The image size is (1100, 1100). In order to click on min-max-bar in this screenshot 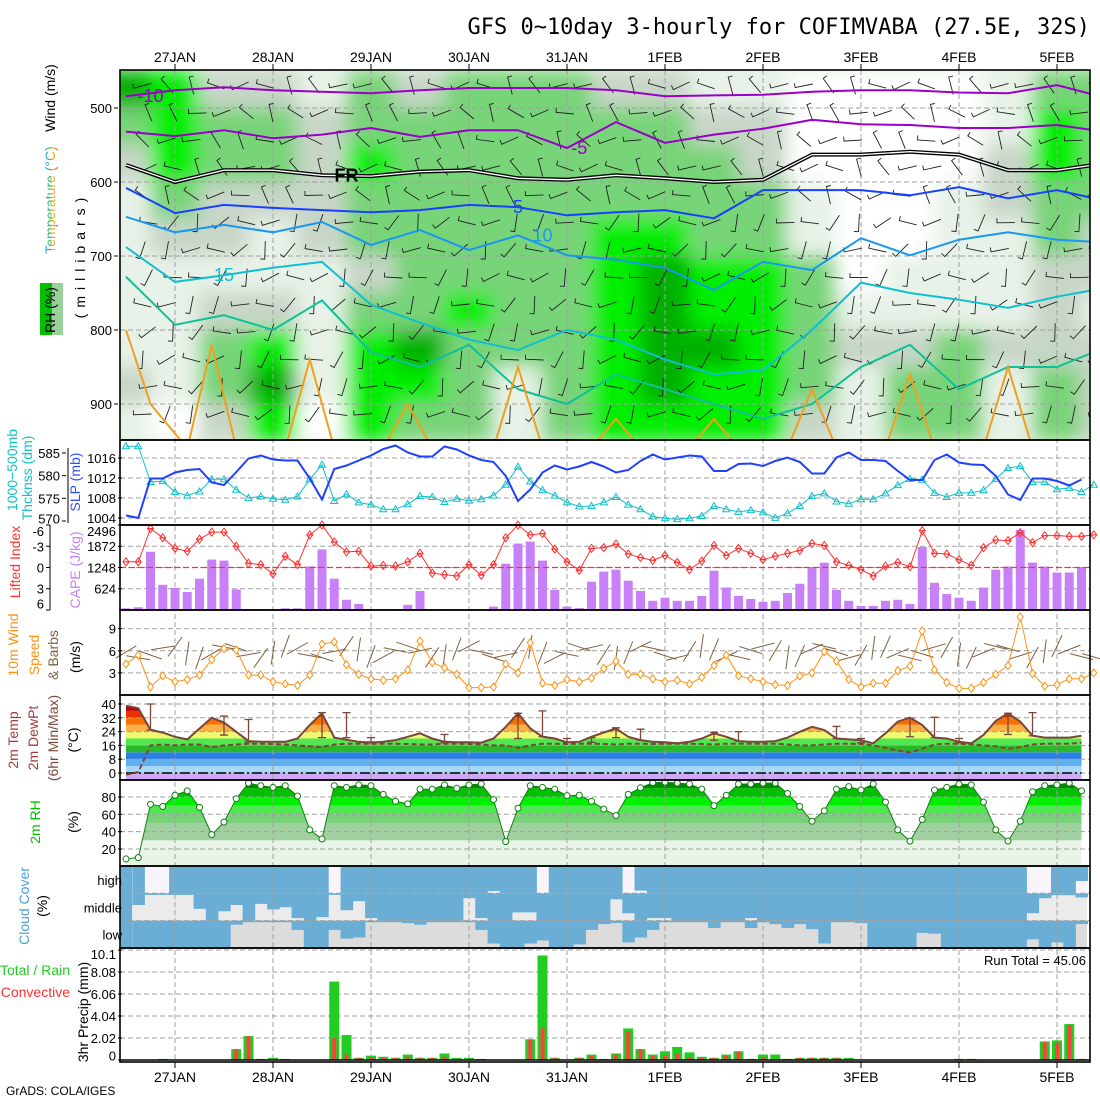, I will do `click(910, 727)`.